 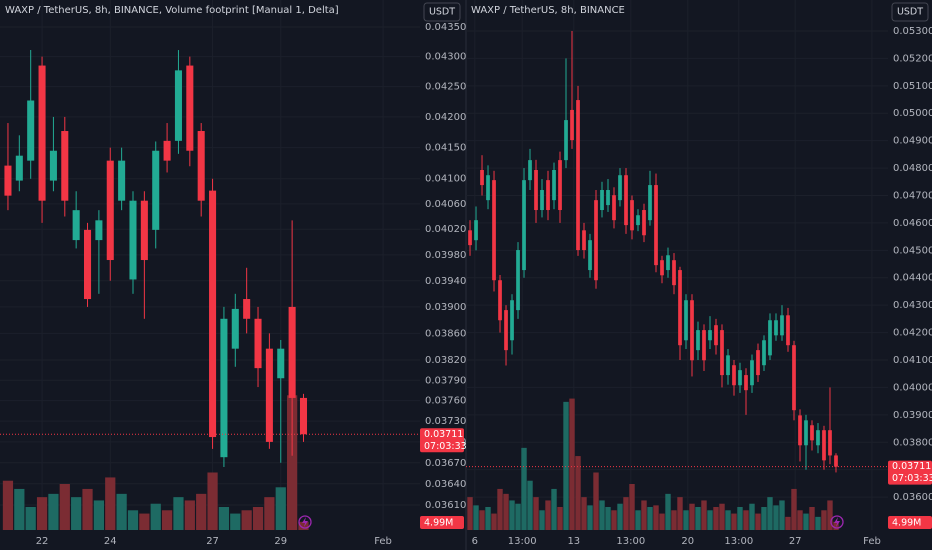 I want to click on volume-tag-label: 4.99M, so click(x=438, y=523).